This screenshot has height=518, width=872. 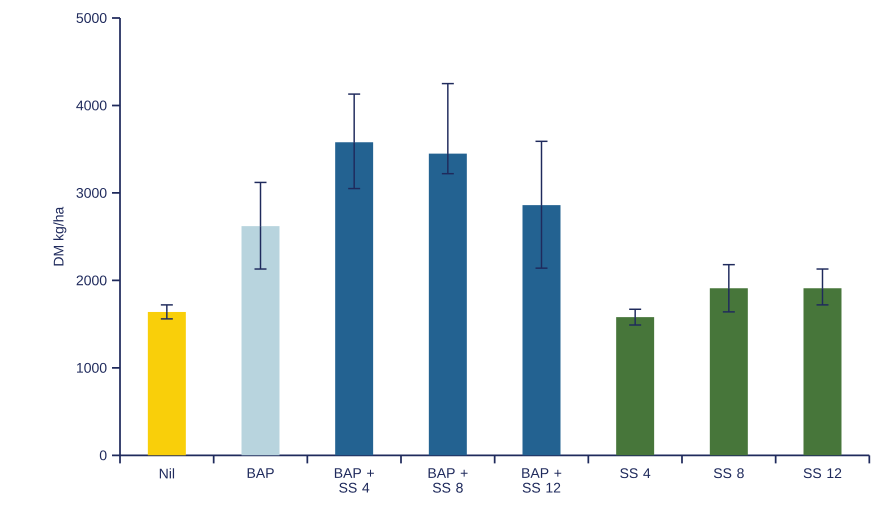 I want to click on x-tick-label: BAP + SS 8, so click(x=448, y=480).